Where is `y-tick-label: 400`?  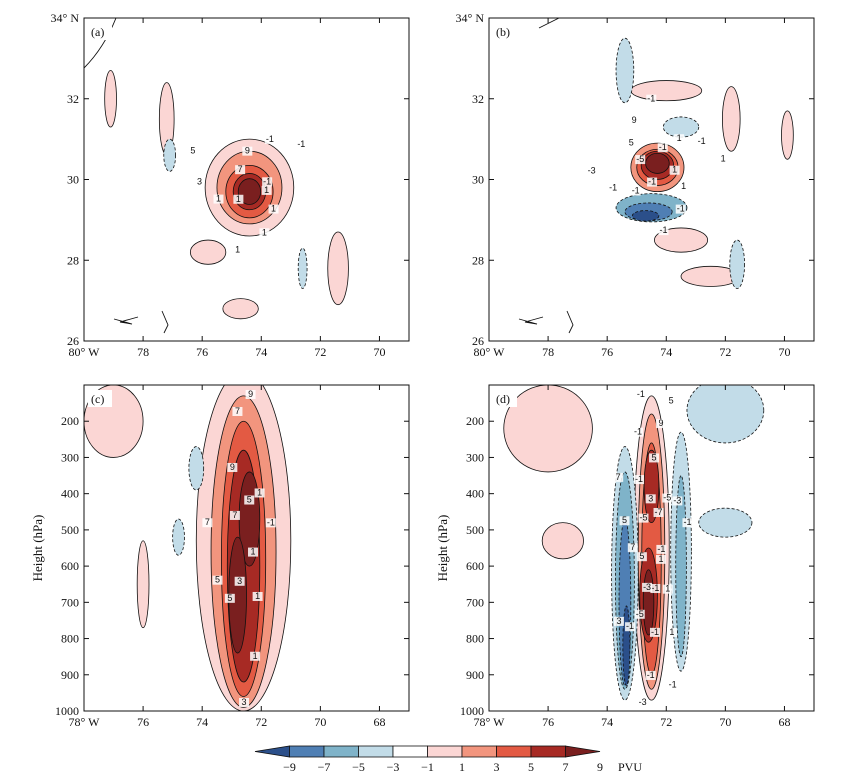
y-tick-label: 400 is located at coordinates (70, 494).